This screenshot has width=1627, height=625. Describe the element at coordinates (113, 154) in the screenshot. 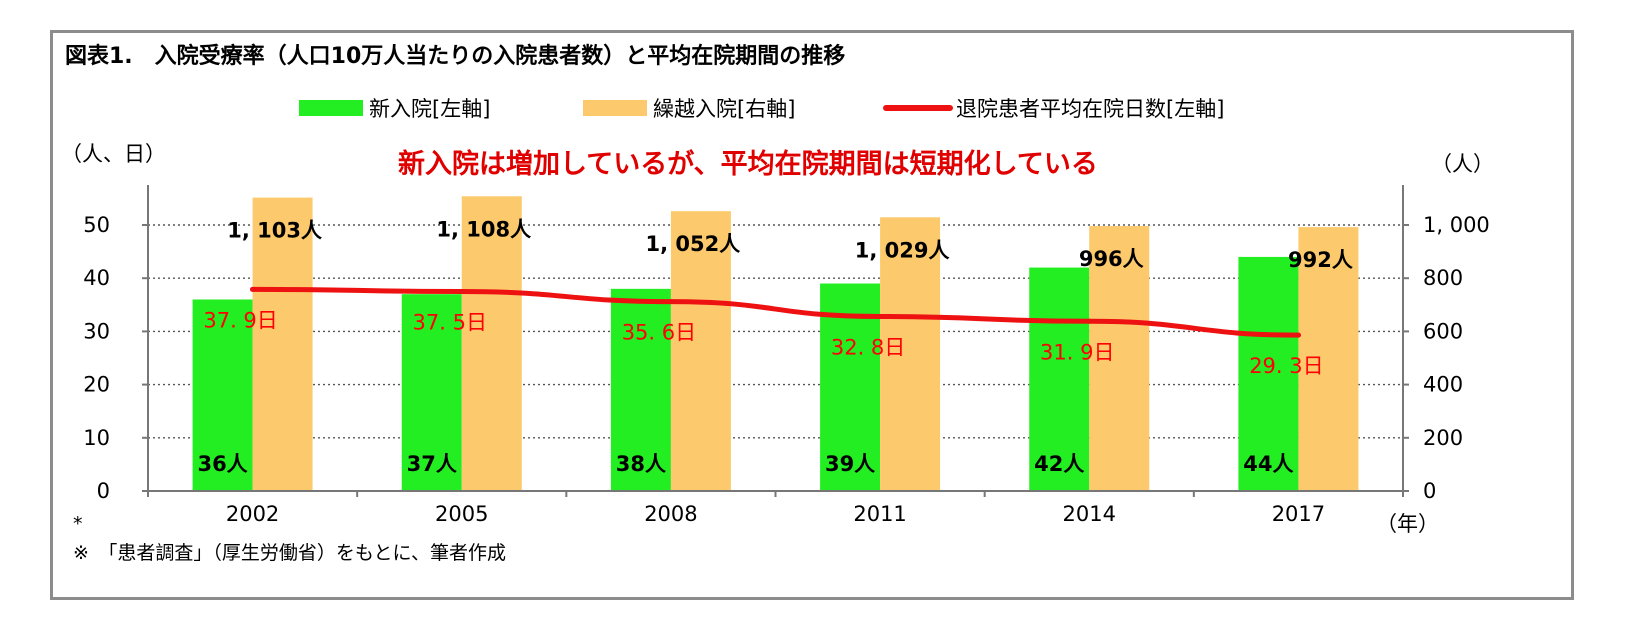

I see `left-axis-unit: （人、日）` at that location.